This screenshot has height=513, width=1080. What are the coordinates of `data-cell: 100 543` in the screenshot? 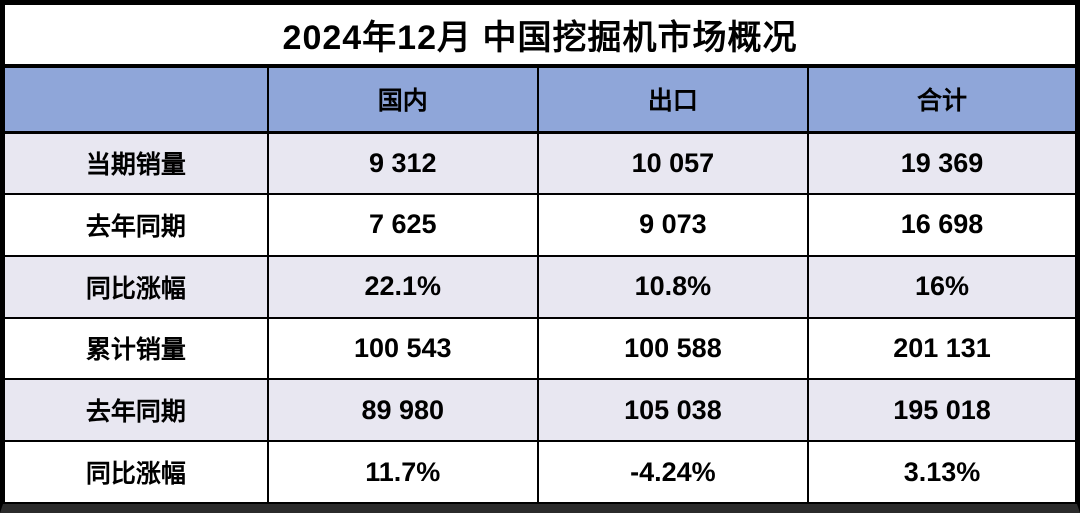 It's located at (402, 348).